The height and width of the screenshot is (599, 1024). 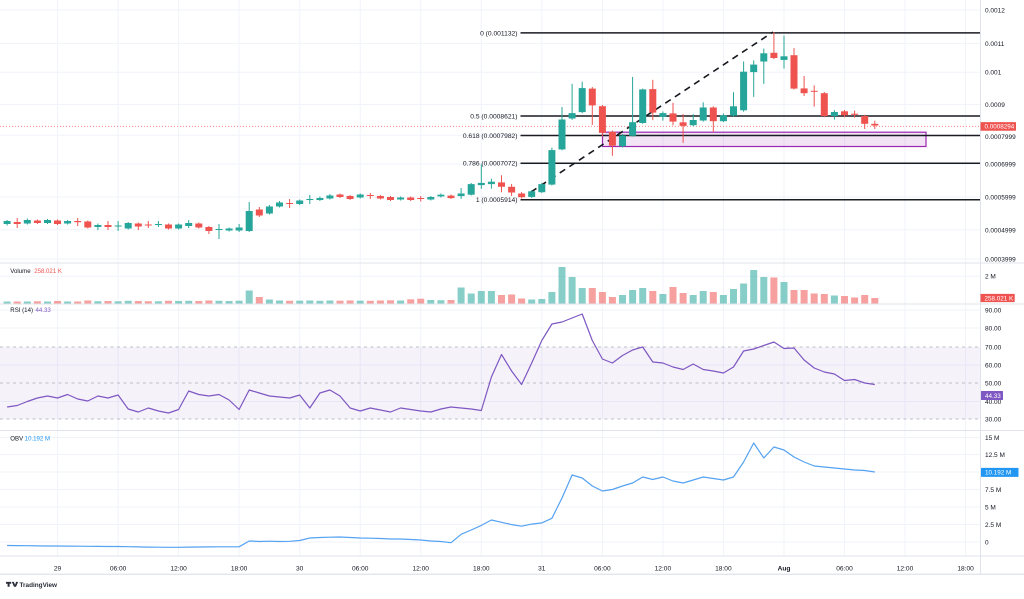 What do you see at coordinates (993, 420) in the screenshot?
I see `svg-text: 30.00` at bounding box center [993, 420].